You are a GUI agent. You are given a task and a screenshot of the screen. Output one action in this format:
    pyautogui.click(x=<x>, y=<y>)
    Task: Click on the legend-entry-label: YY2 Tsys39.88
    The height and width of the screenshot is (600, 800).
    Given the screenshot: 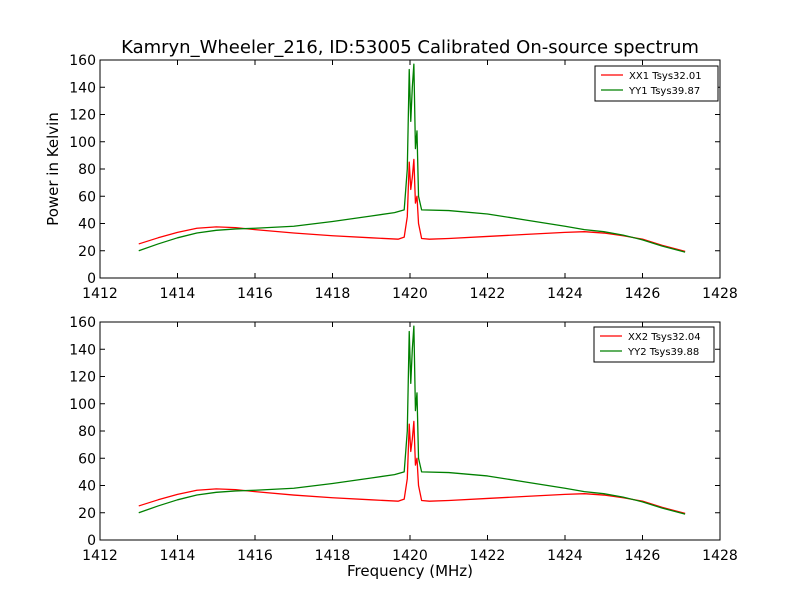 What is the action you would take?
    pyautogui.click(x=663, y=352)
    